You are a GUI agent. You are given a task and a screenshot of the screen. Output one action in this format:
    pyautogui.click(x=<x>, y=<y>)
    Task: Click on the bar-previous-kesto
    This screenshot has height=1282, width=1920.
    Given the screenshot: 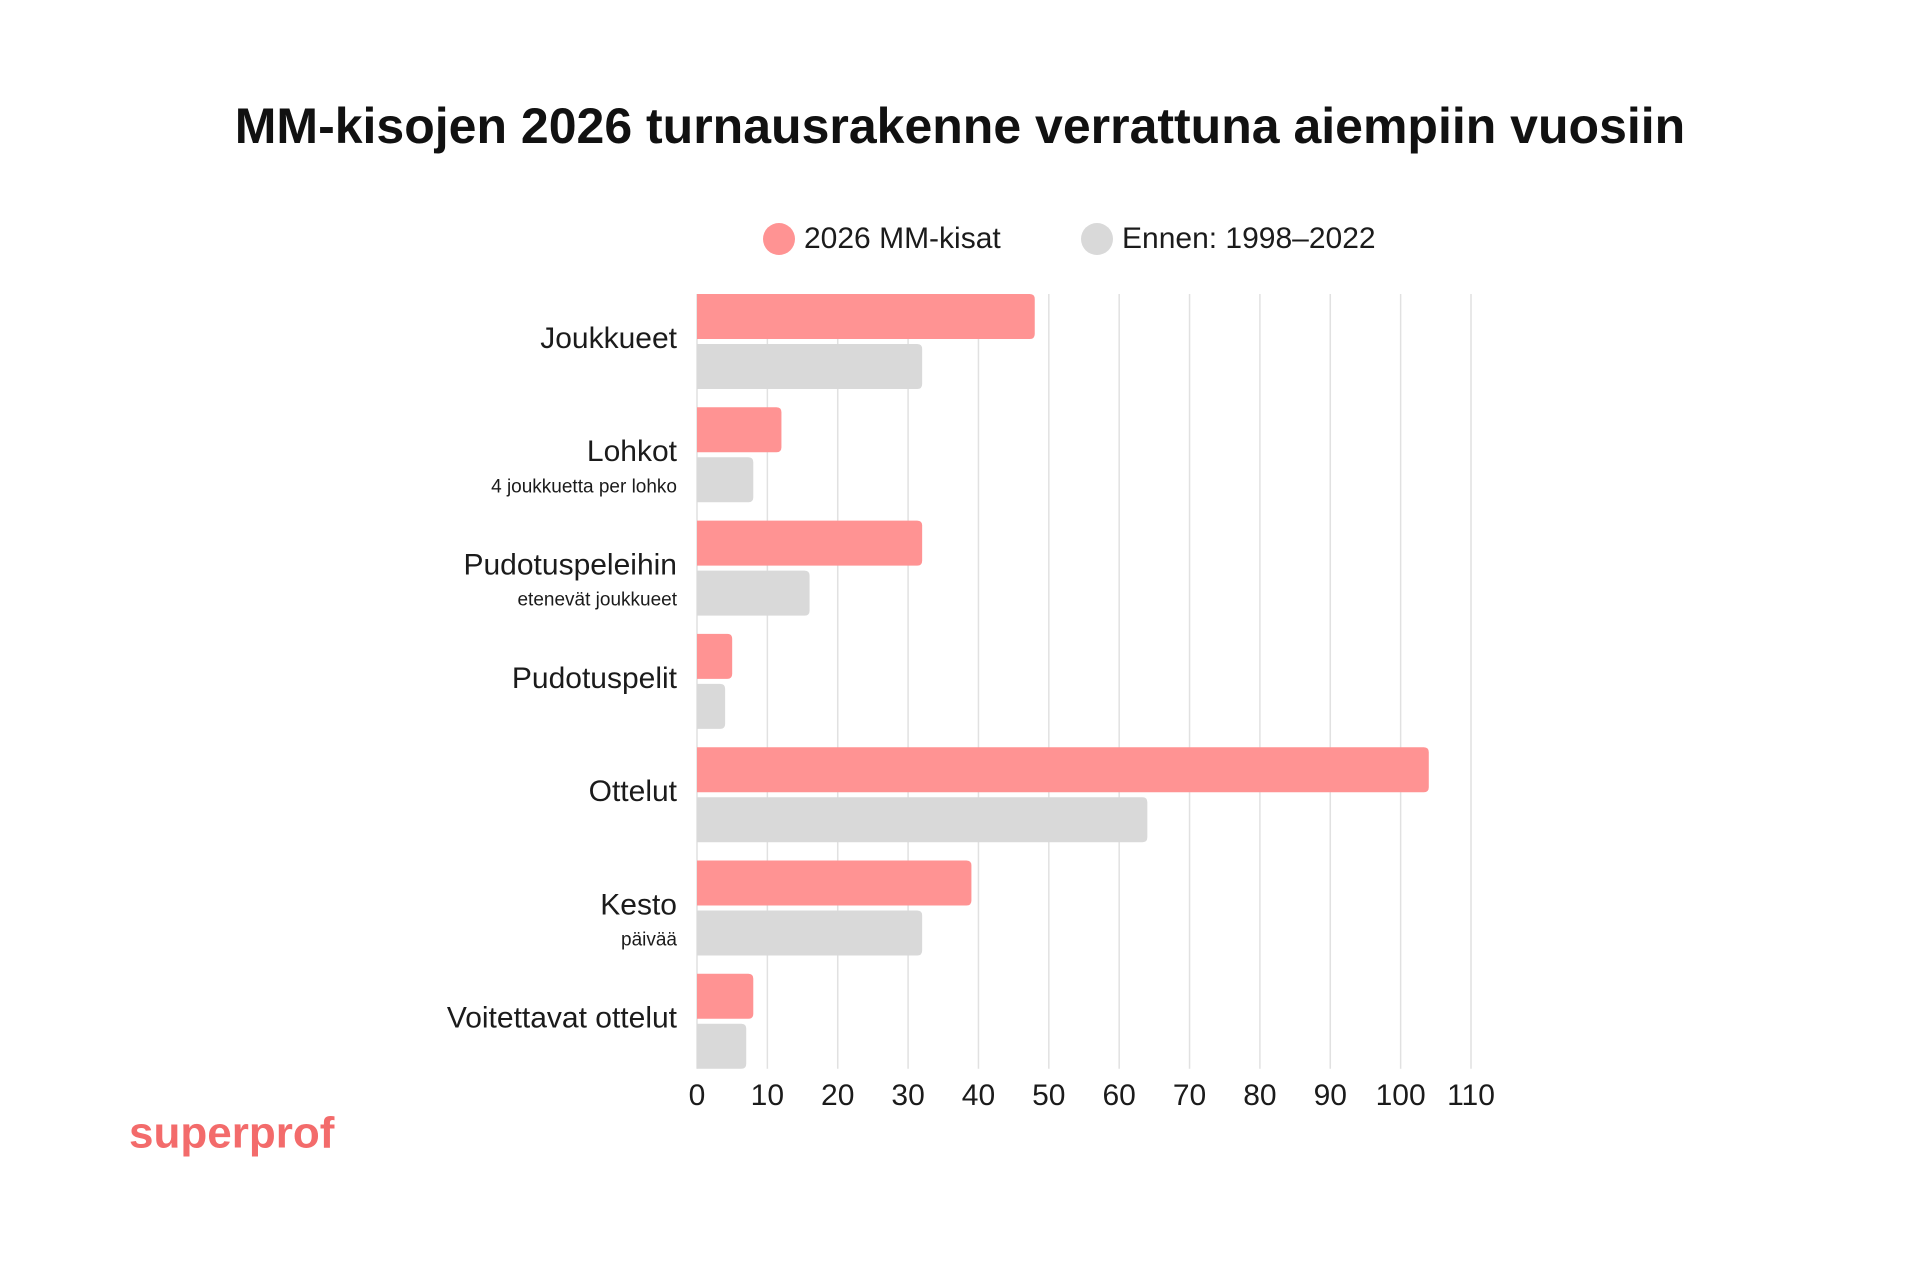 What is the action you would take?
    pyautogui.click(x=810, y=933)
    